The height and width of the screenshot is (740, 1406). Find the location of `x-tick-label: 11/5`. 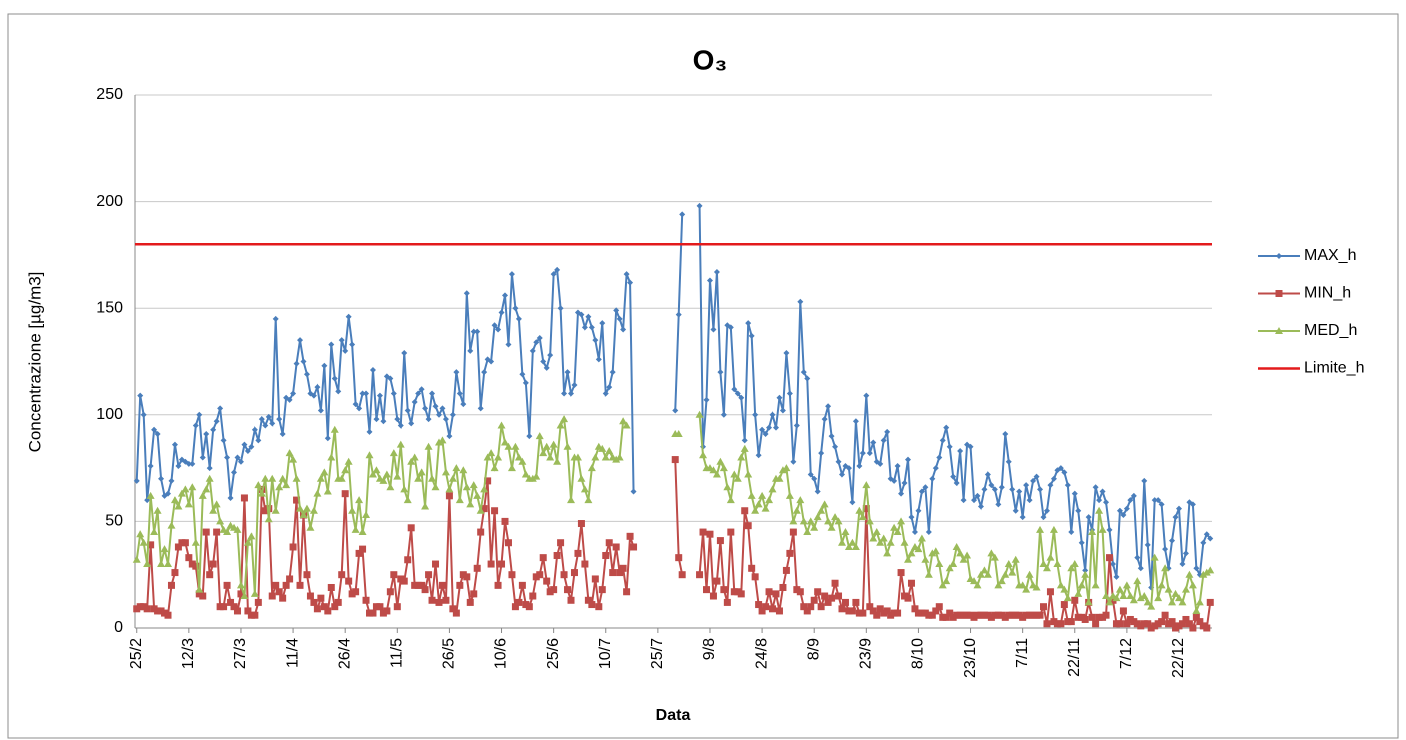

x-tick-label: 11/5 is located at coordinates (397, 653).